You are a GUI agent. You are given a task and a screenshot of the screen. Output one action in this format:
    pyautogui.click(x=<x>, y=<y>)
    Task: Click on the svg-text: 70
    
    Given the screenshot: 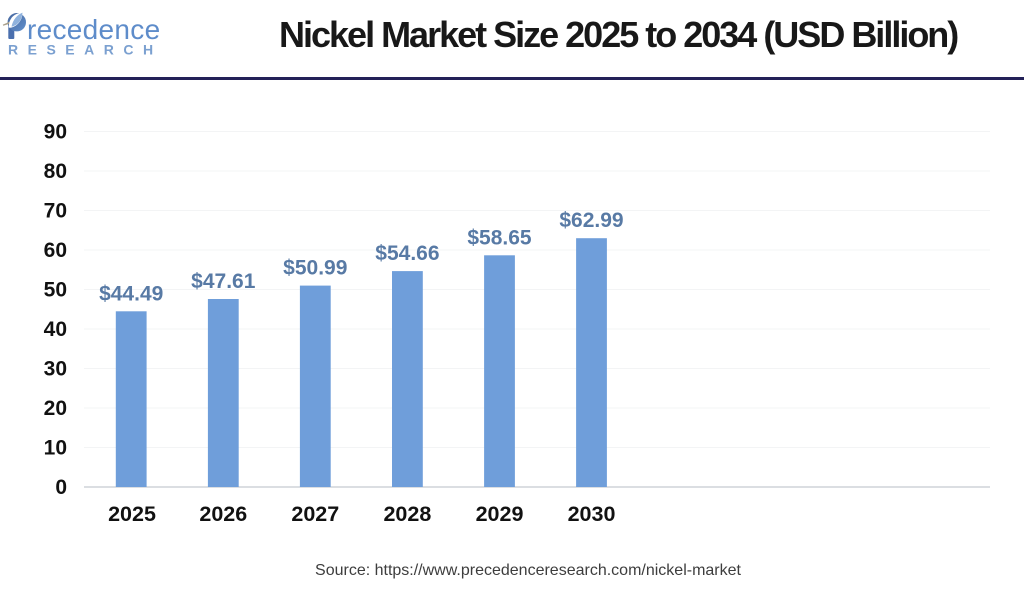 What is the action you would take?
    pyautogui.click(x=55, y=211)
    